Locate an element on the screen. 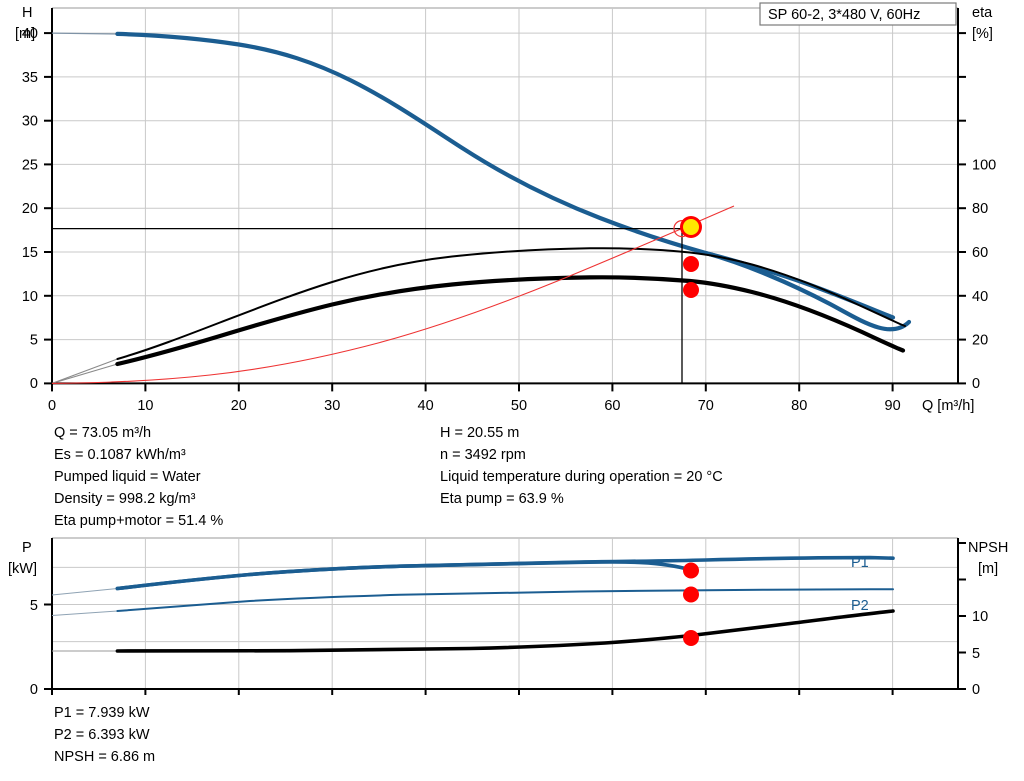 This screenshot has height=781, width=1024. info-bottom-0: P1 = 7.939 kW is located at coordinates (102, 713).